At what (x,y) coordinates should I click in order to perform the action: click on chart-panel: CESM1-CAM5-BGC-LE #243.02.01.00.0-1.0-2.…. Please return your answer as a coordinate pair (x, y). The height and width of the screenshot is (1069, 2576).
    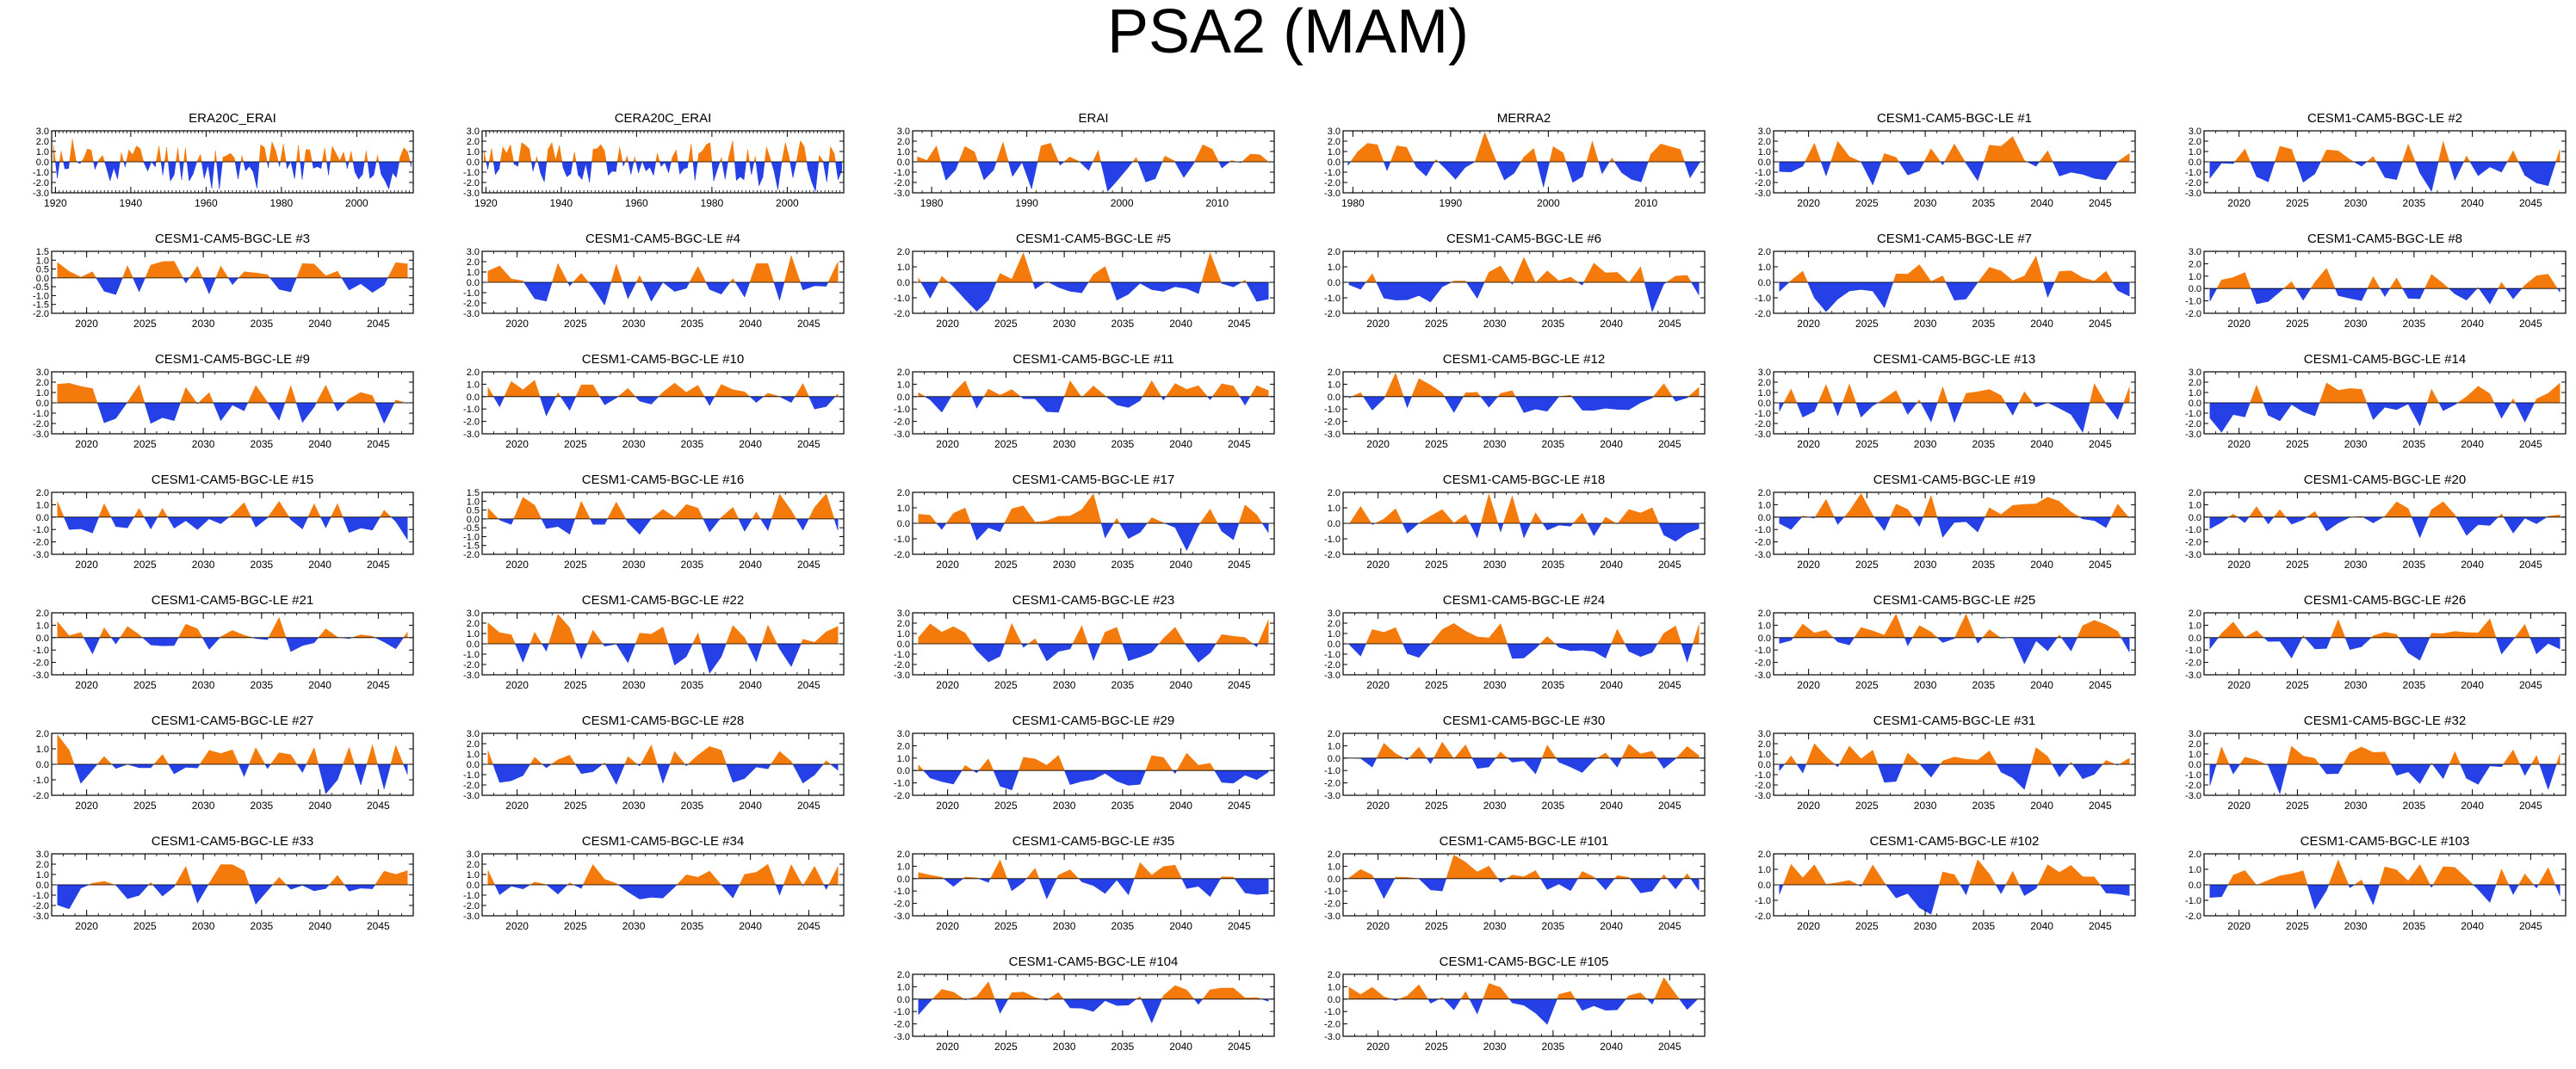
    Looking at the image, I should click on (1515, 642).